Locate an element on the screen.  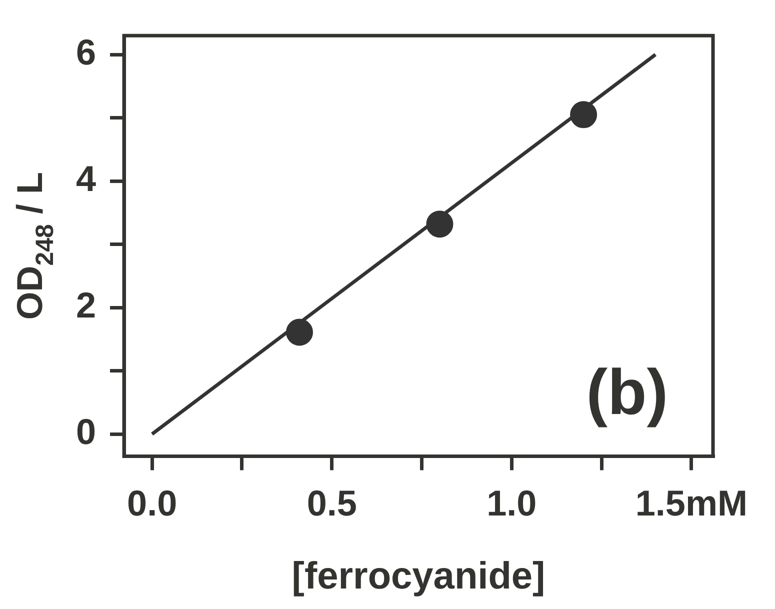
y-tick-label: 6 is located at coordinates (86, 51).